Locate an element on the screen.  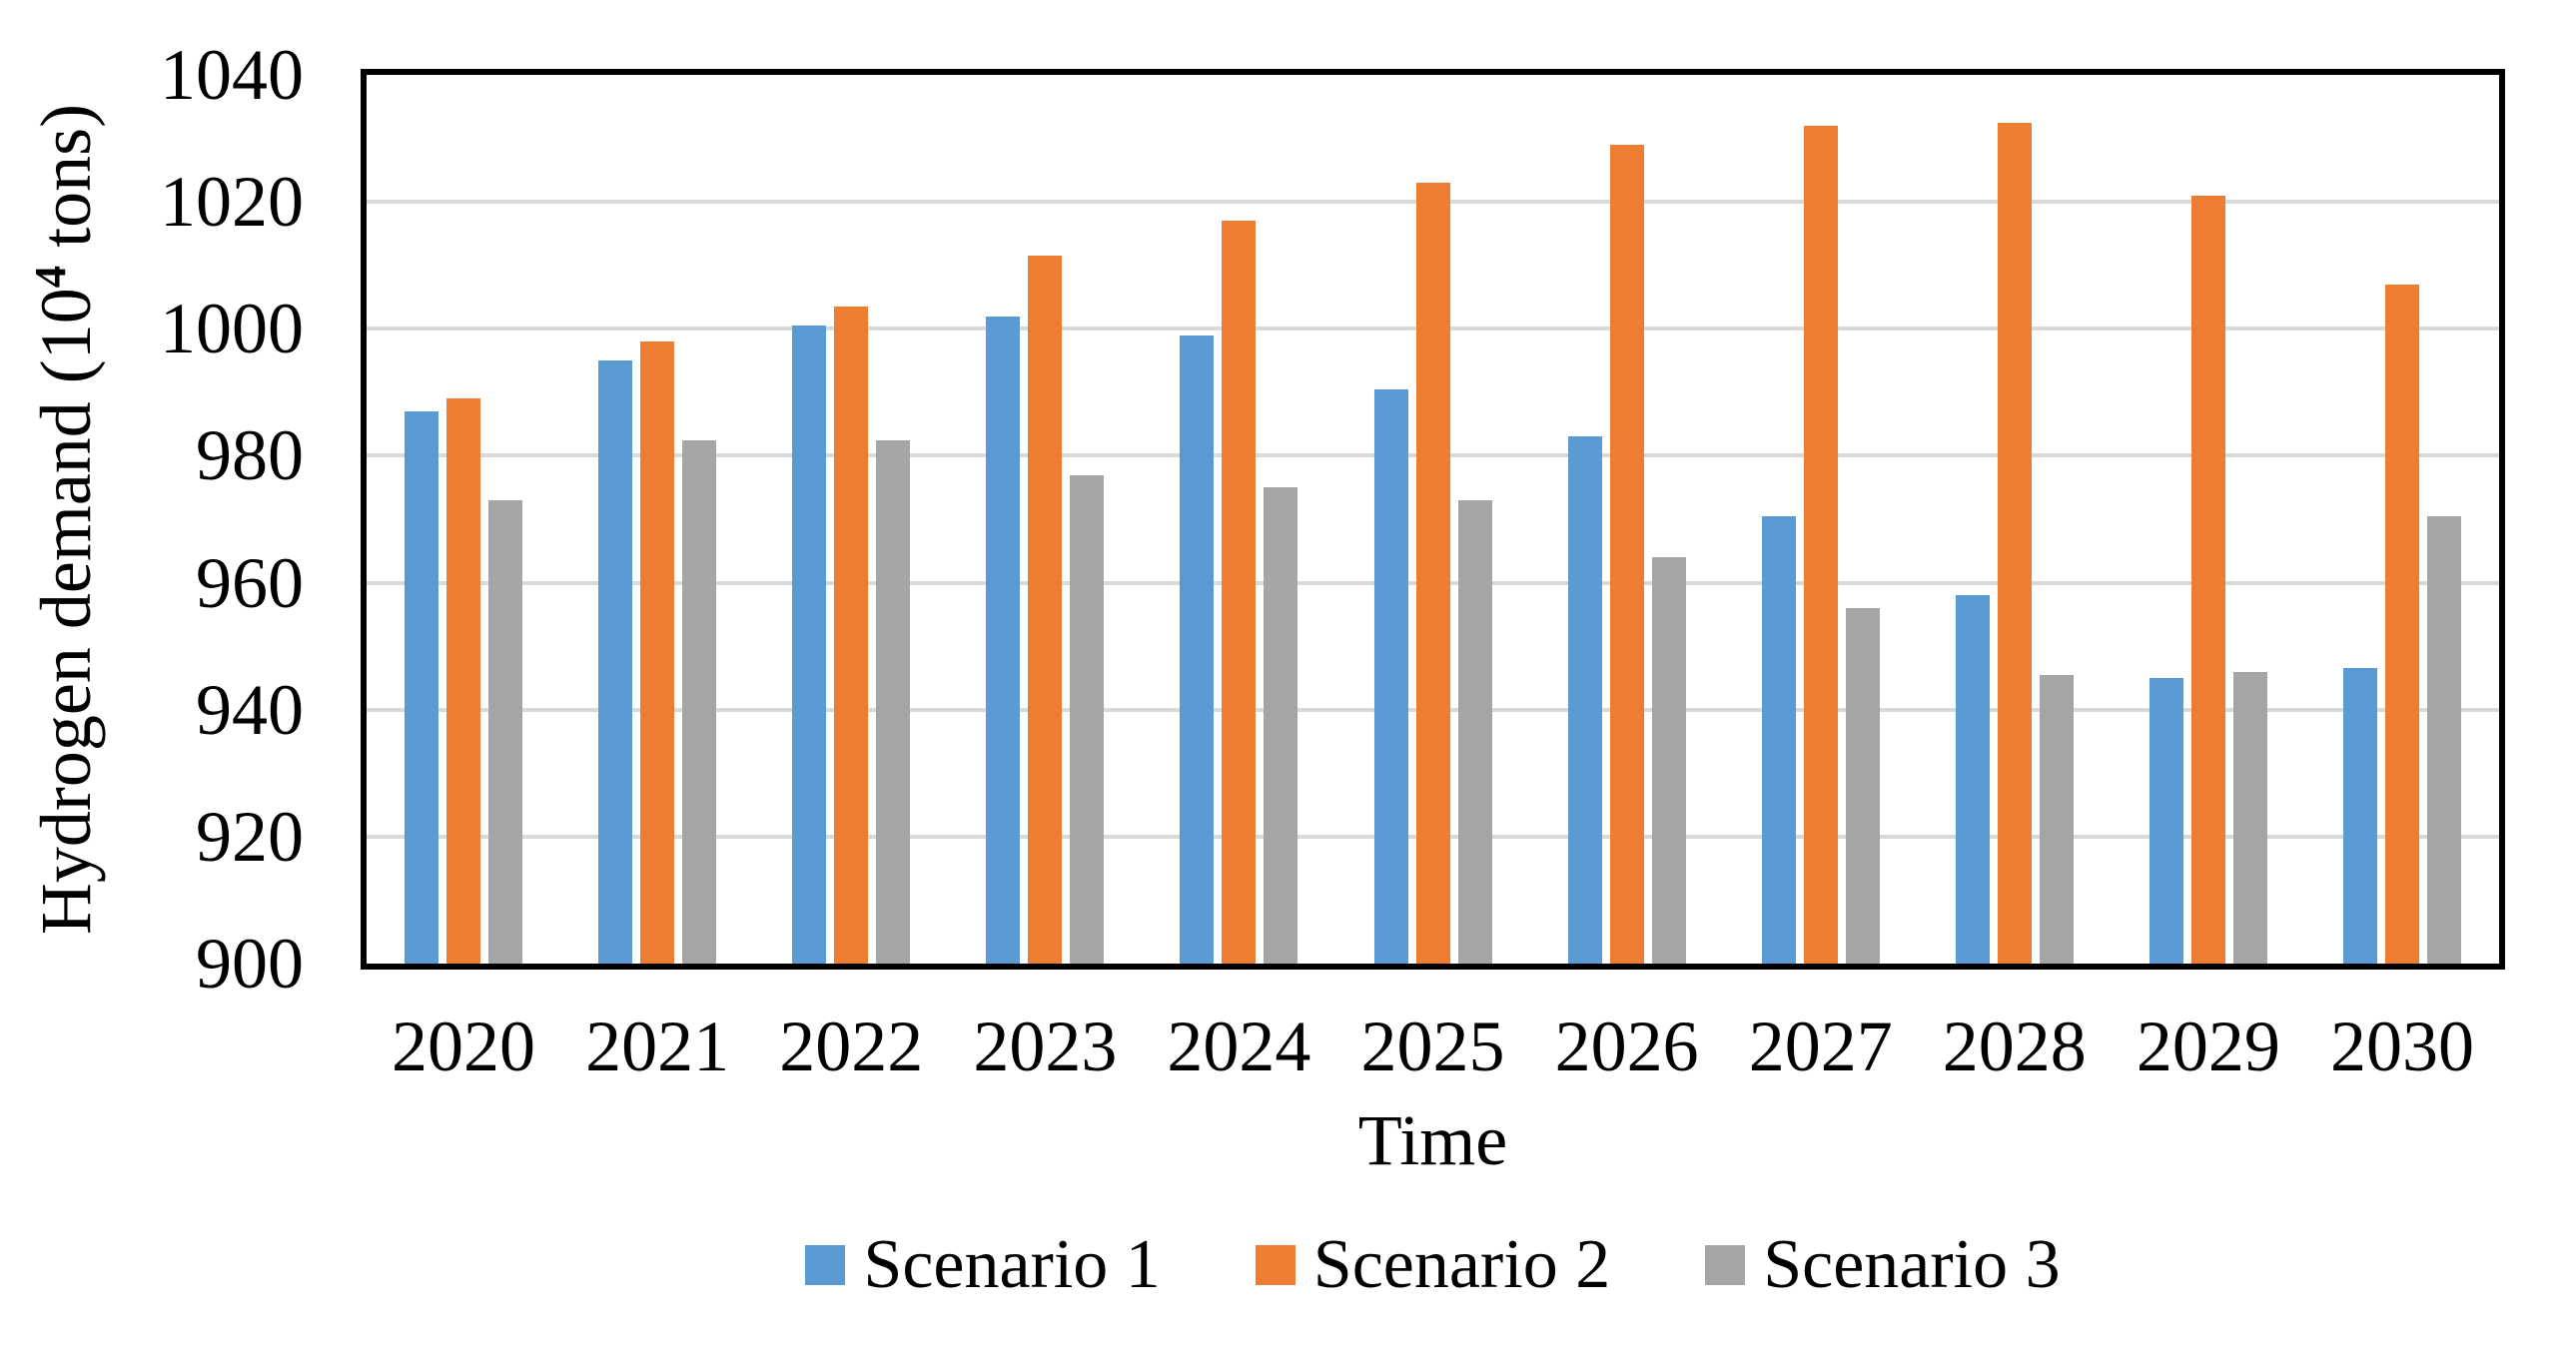
x-tick-label-2021: 2021 is located at coordinates (658, 1047).